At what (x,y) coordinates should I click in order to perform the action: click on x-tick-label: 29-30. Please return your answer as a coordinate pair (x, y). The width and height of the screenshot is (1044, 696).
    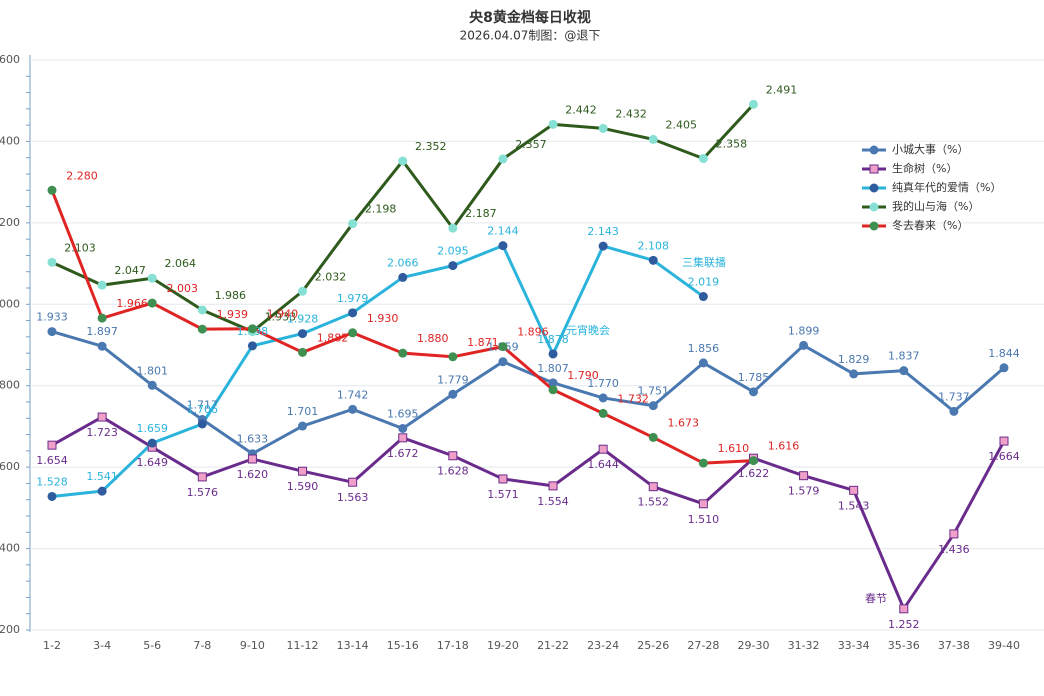
    Looking at the image, I should click on (753, 645).